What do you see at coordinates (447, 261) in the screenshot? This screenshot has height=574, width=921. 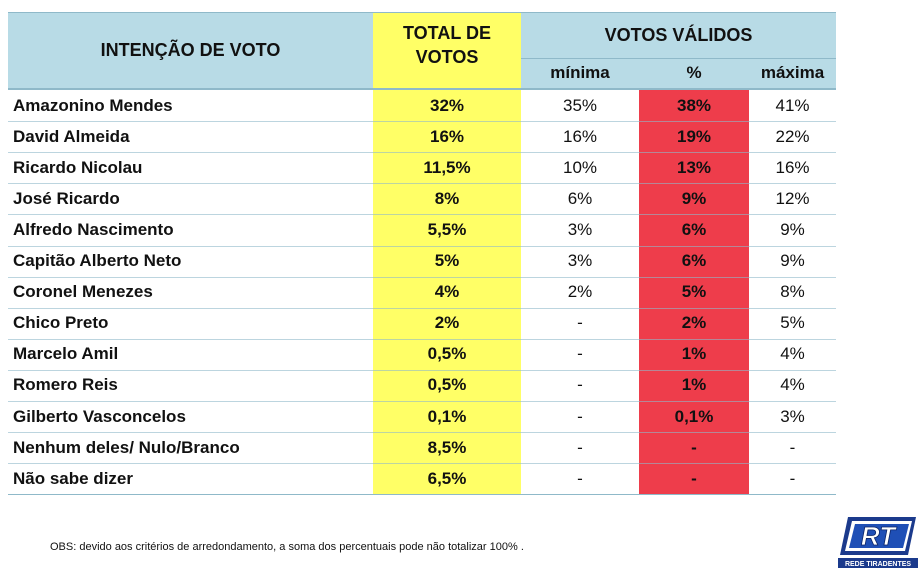 I see `cell-total-6: 5%` at bounding box center [447, 261].